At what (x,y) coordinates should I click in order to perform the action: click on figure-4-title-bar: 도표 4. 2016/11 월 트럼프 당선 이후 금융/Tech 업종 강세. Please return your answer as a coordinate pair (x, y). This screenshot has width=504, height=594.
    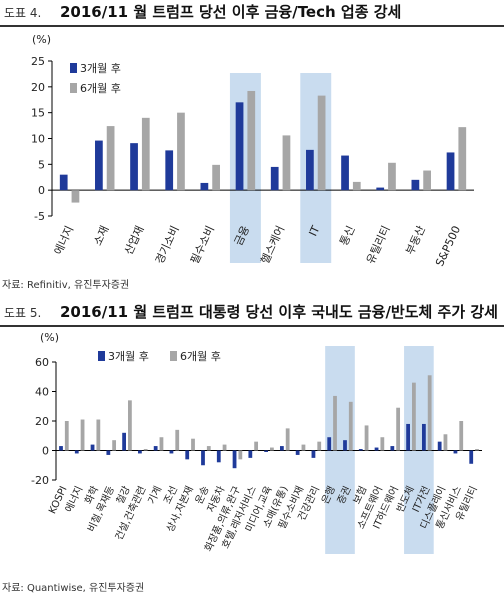
    Looking at the image, I should click on (252, 13).